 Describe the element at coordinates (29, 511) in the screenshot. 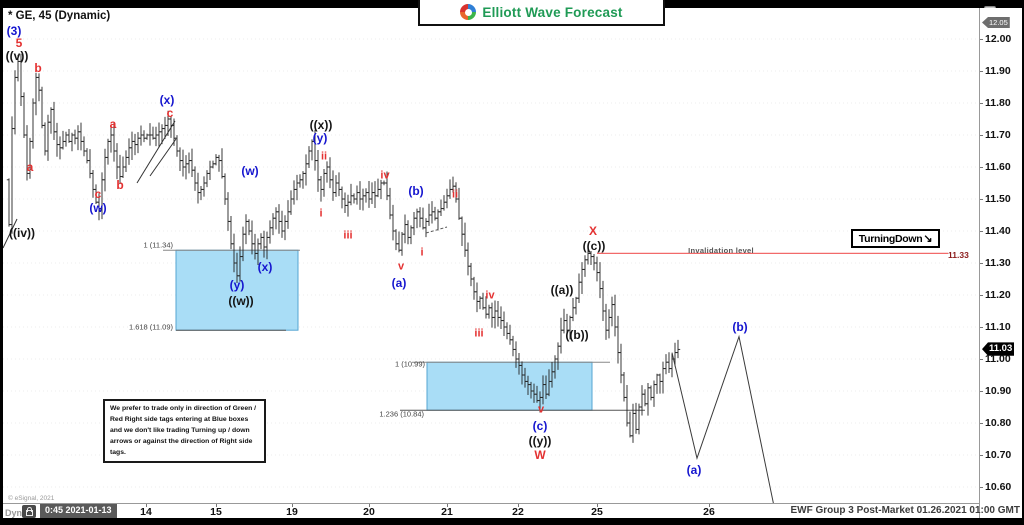

I see `lock-icon` at that location.